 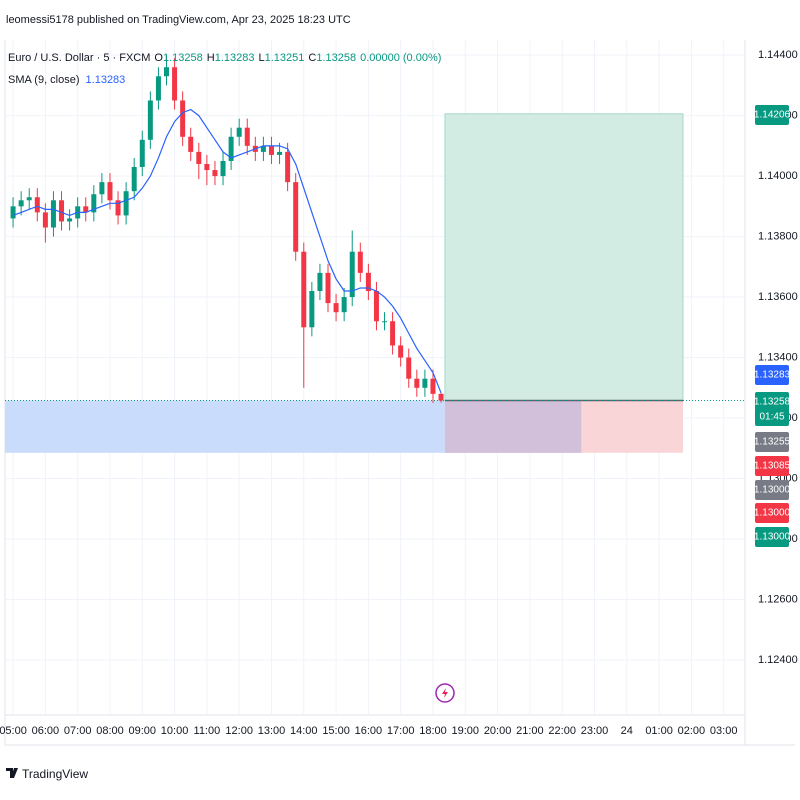 I want to click on ohlc-key: O, so click(x=158, y=58).